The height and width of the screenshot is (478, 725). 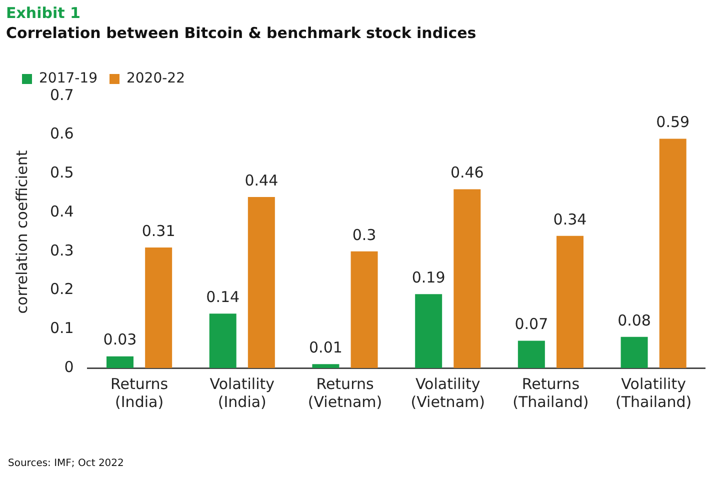 I want to click on y-tick-label: 0.3, so click(x=62, y=250).